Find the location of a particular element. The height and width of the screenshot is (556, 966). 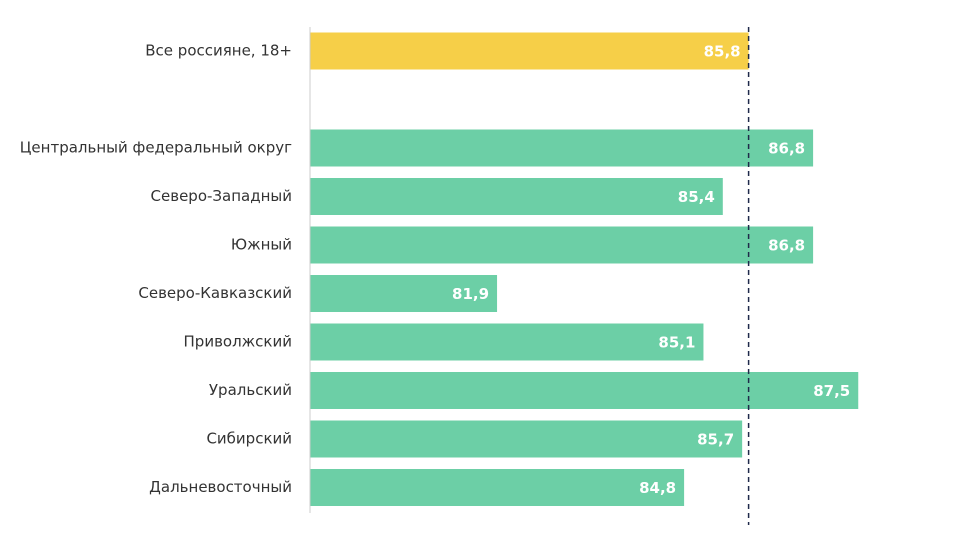

value-label: 87,5 is located at coordinates (831, 391).